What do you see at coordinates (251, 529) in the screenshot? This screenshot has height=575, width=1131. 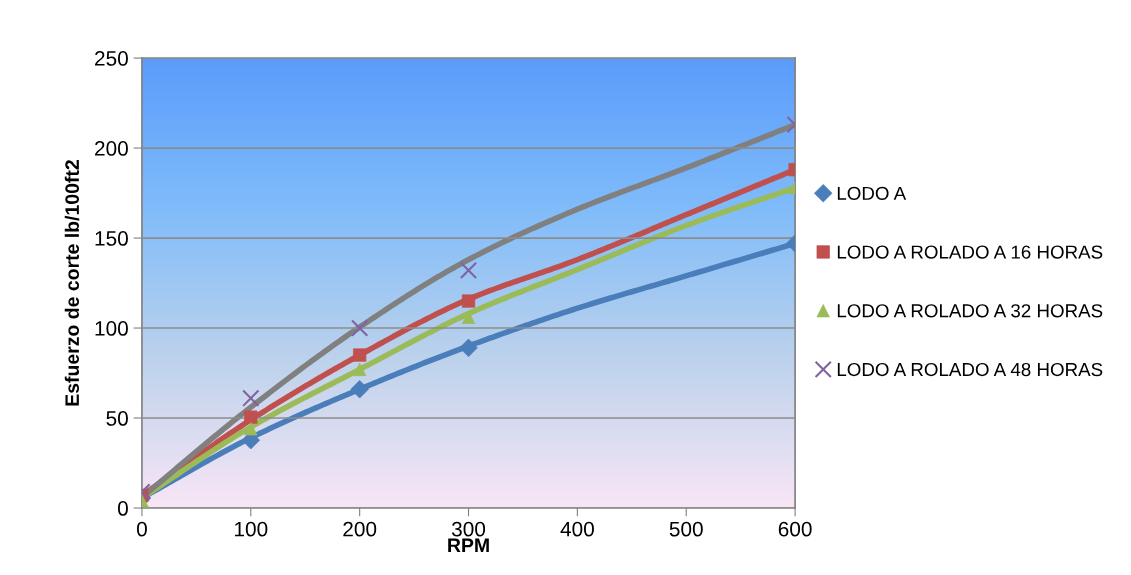 I see `x-tick-label: 100` at bounding box center [251, 529].